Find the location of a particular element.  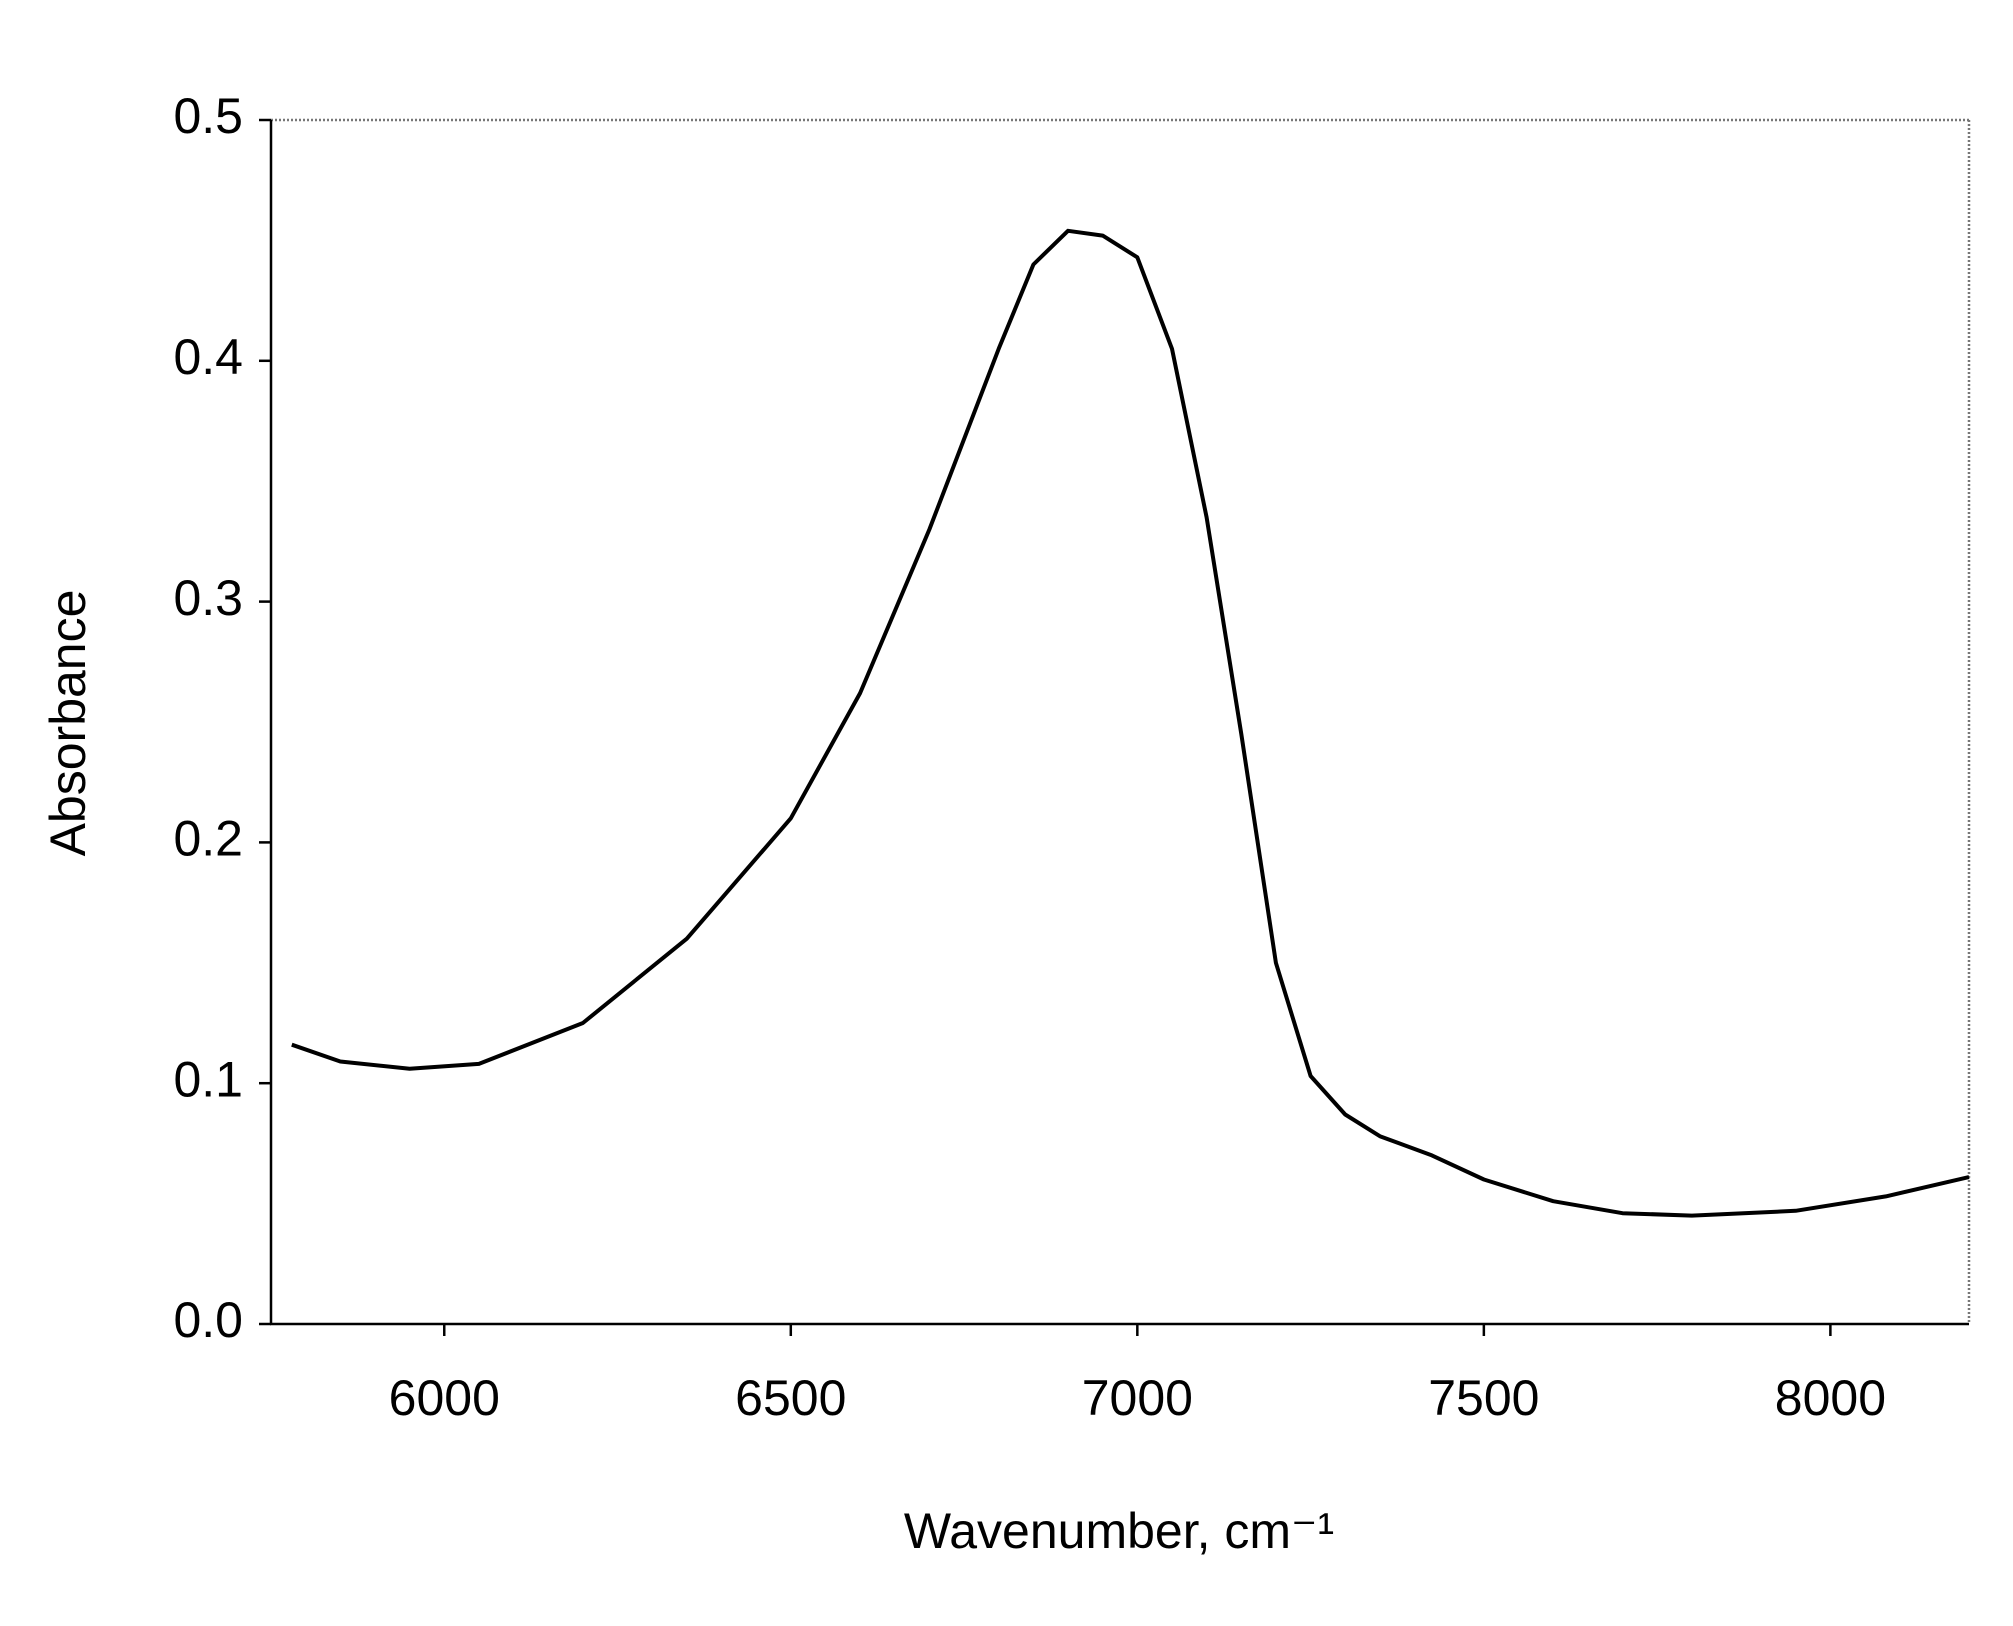

x-tick-label: 6500 is located at coordinates (790, 1398).